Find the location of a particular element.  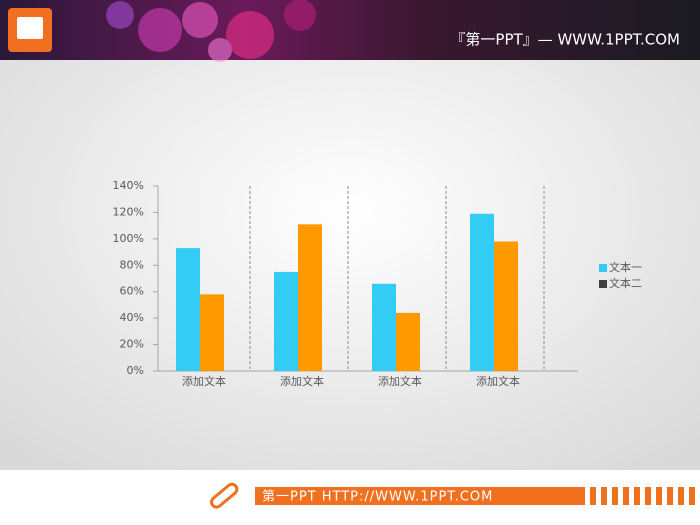

pencil-icon is located at coordinates (224, 495).